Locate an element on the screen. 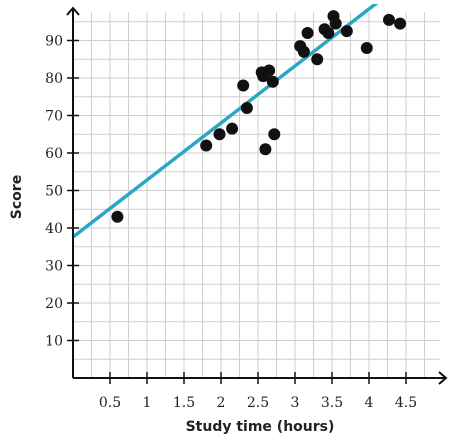 This screenshot has height=443, width=456. y-tick-label: 10 is located at coordinates (54, 342).